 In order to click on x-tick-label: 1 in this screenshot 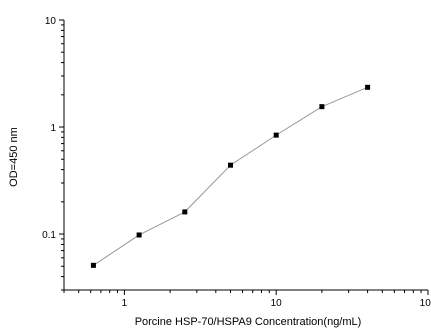, I will do `click(125, 303)`.